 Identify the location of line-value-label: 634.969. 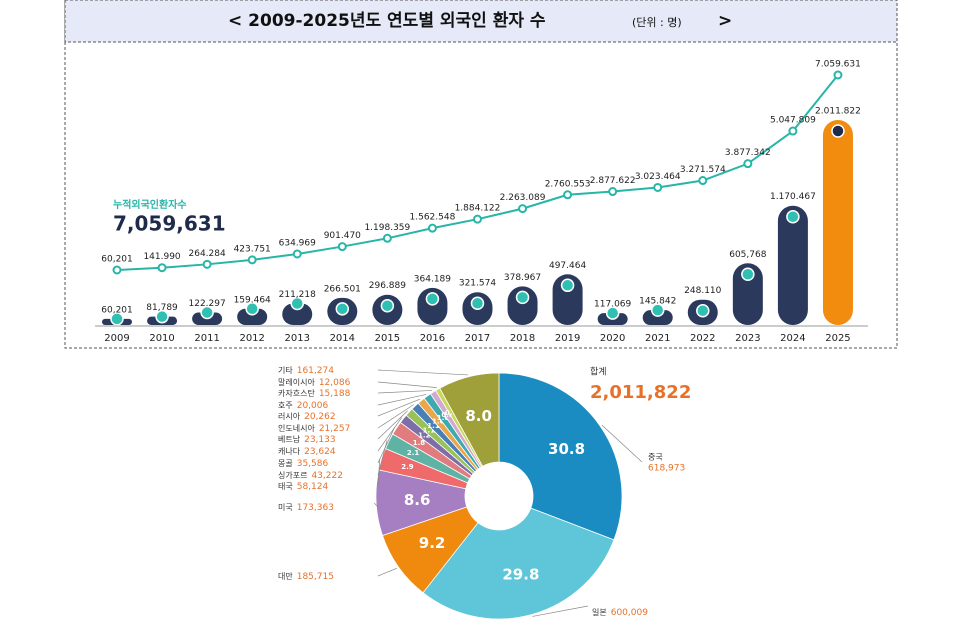
(297, 243).